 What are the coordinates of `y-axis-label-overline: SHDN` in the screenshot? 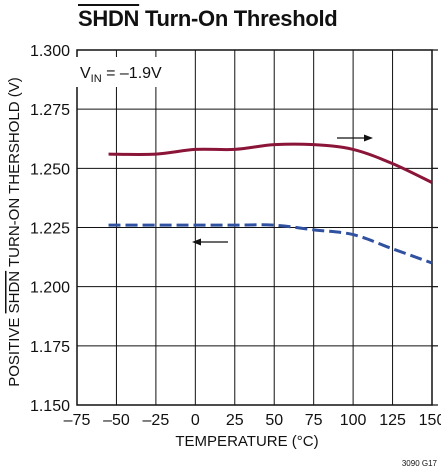 It's located at (14, 292).